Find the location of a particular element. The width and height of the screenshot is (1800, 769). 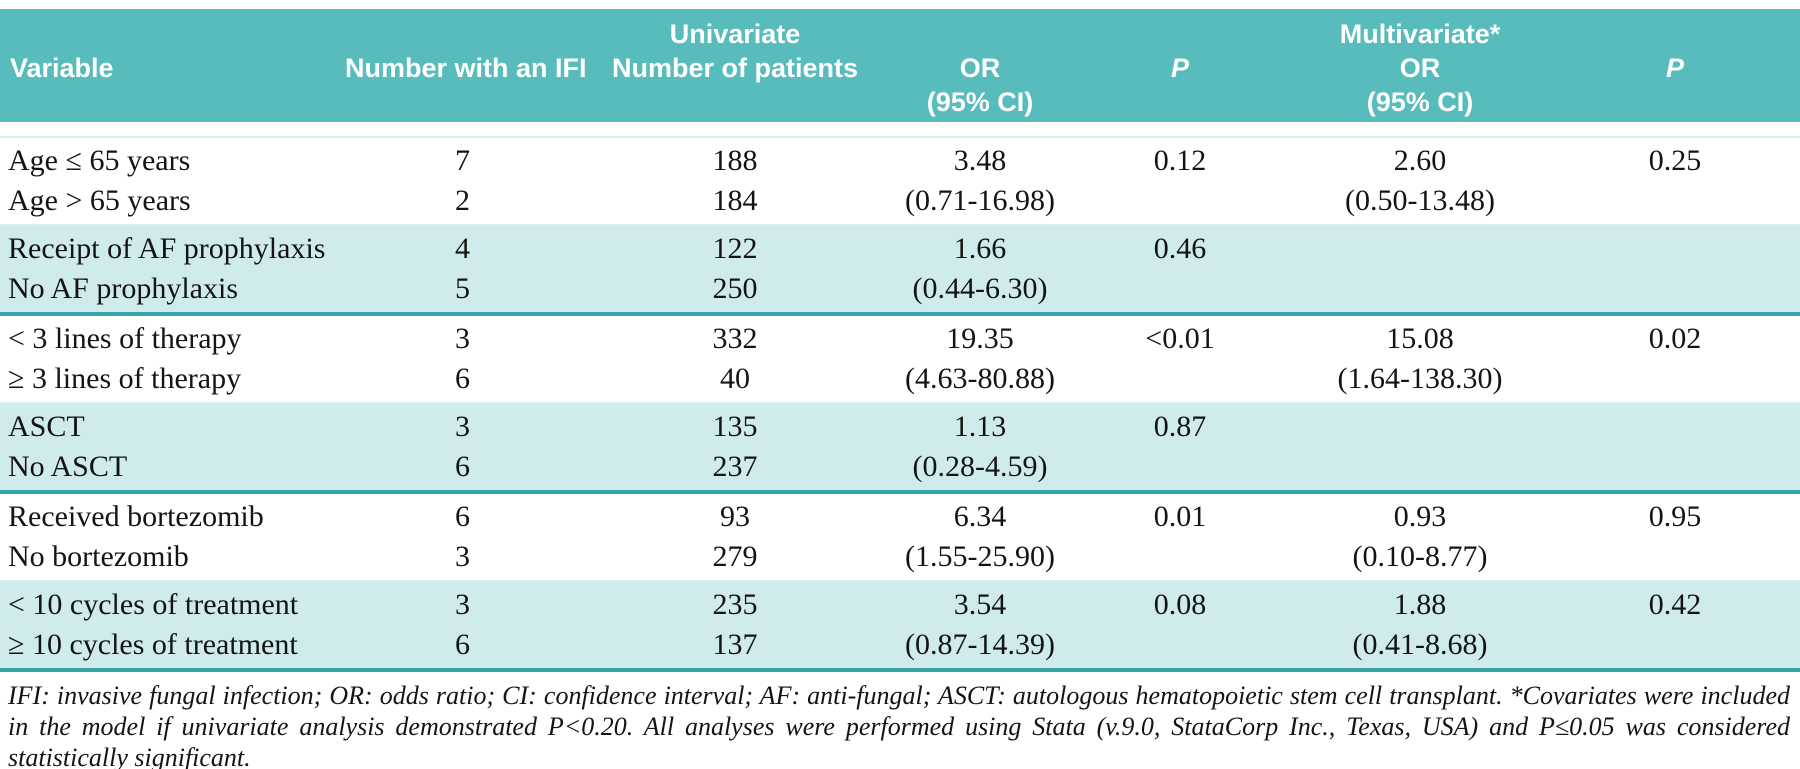

variable-label: No bortezomib is located at coordinates (98, 556).